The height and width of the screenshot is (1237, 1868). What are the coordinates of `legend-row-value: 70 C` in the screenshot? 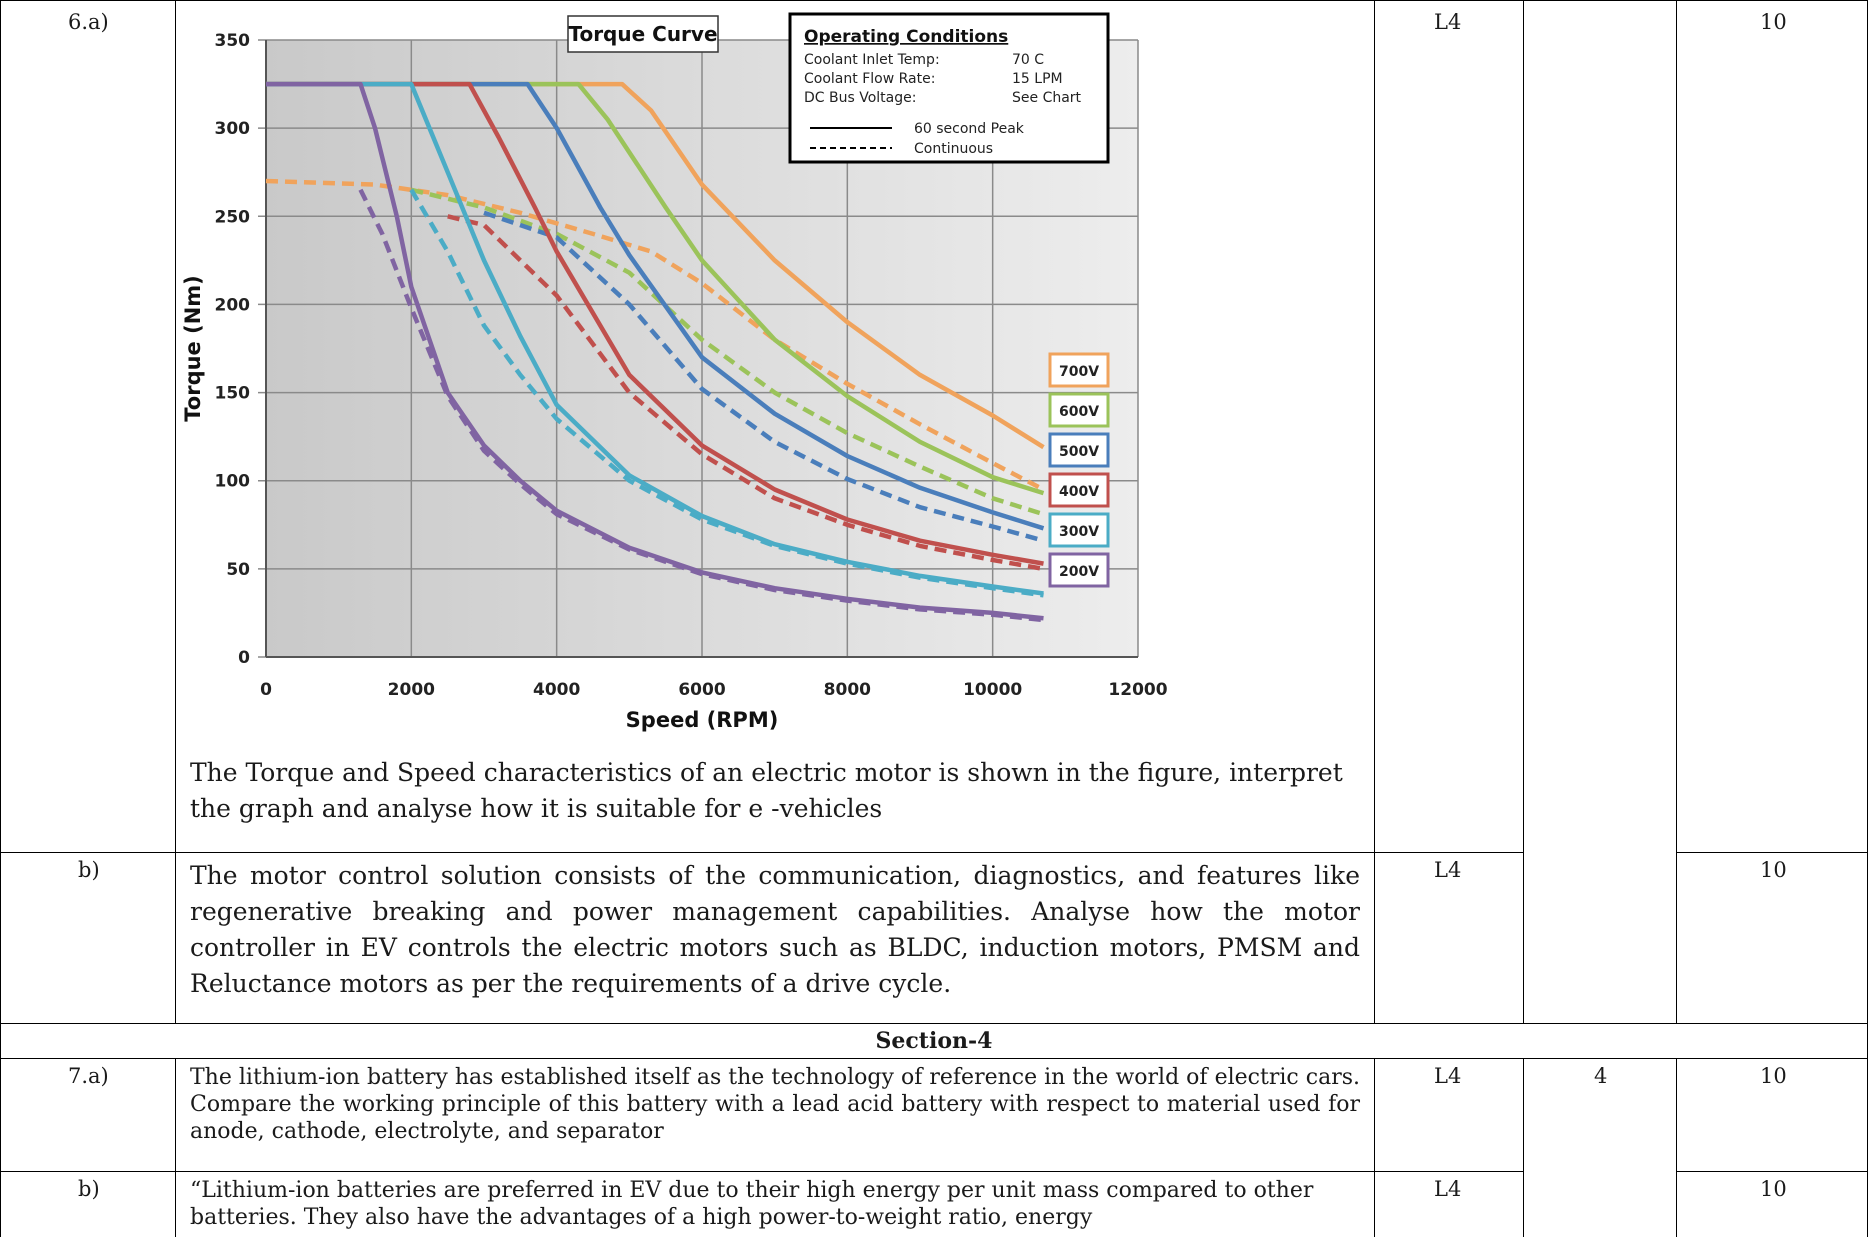 It's located at (1028, 60).